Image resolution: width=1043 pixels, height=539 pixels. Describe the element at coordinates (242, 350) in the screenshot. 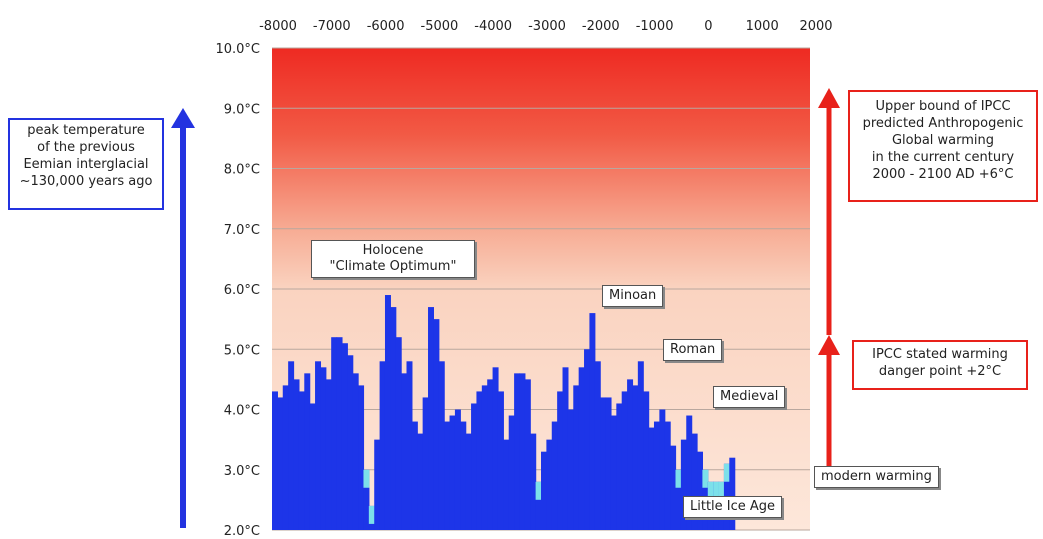

I see `y-tick-label: 5.0°C` at that location.